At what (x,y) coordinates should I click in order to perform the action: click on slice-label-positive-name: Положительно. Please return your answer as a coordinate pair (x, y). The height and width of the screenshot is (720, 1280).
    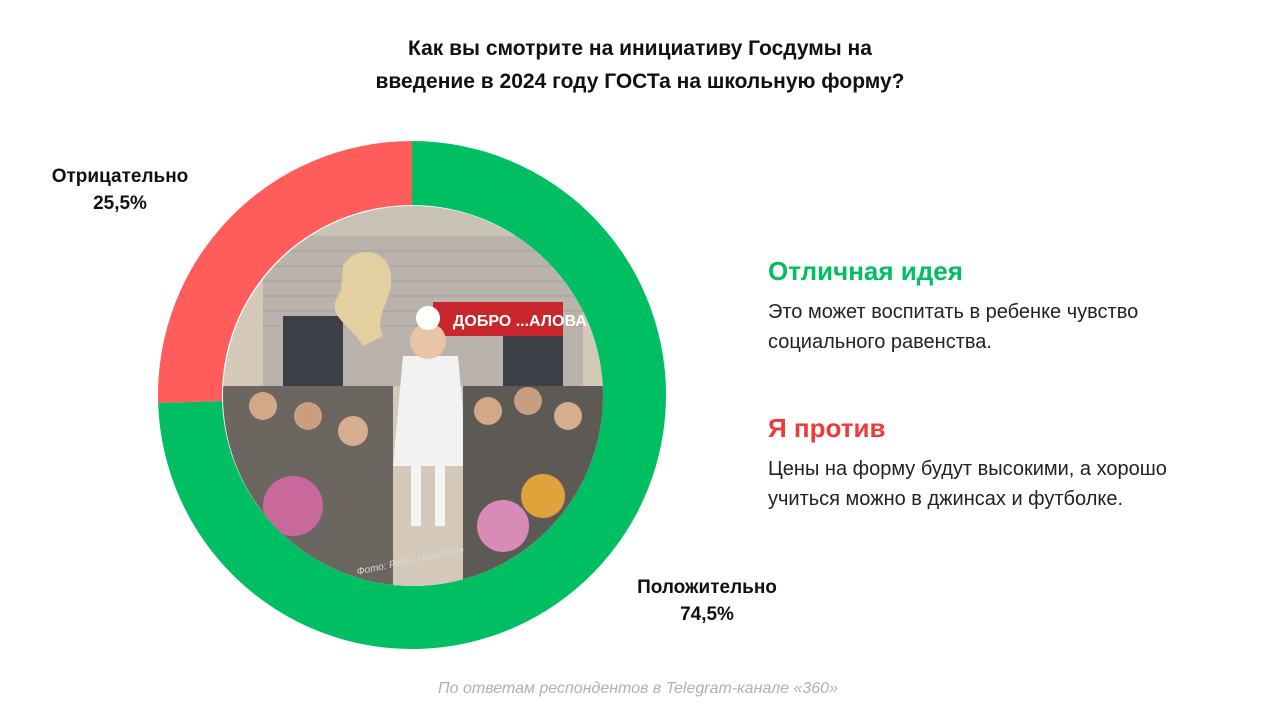
    Looking at the image, I should click on (707, 587).